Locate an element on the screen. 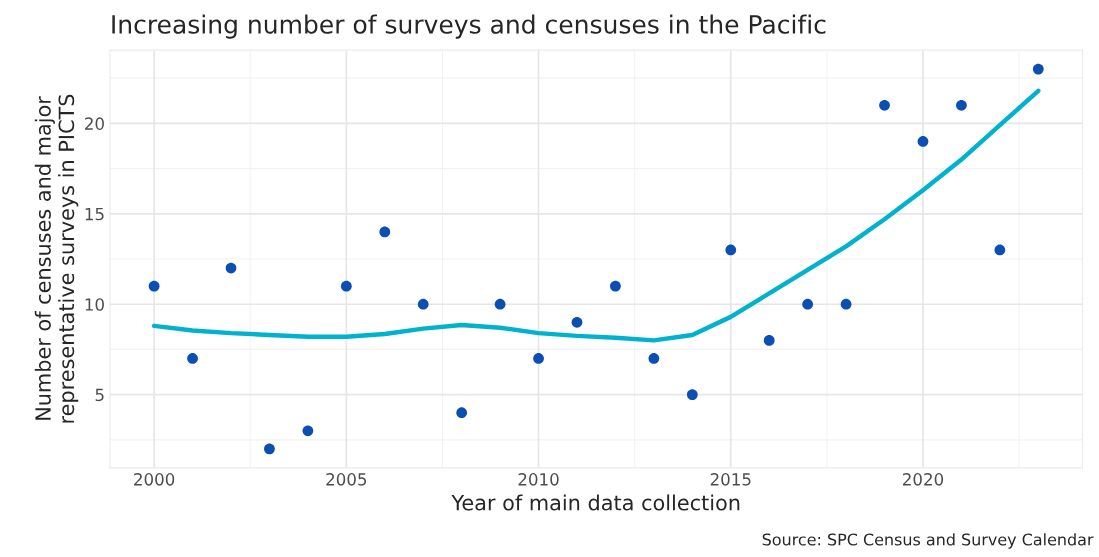 The width and height of the screenshot is (1099, 557). x-tick-label: 2005 is located at coordinates (346, 479).